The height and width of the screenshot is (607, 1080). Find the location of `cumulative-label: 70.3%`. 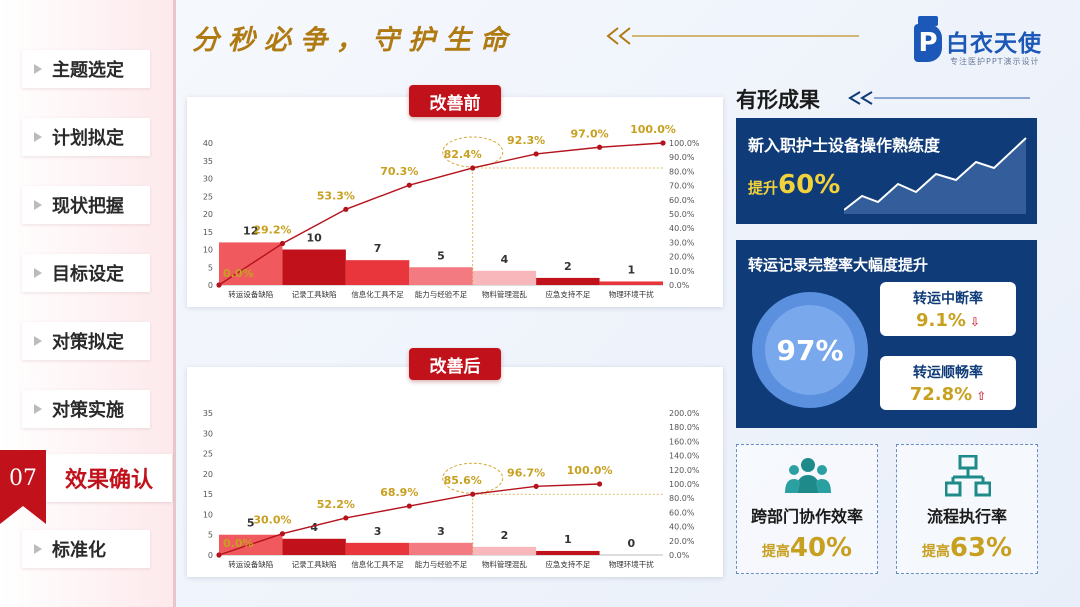

cumulative-label: 70.3% is located at coordinates (399, 171).